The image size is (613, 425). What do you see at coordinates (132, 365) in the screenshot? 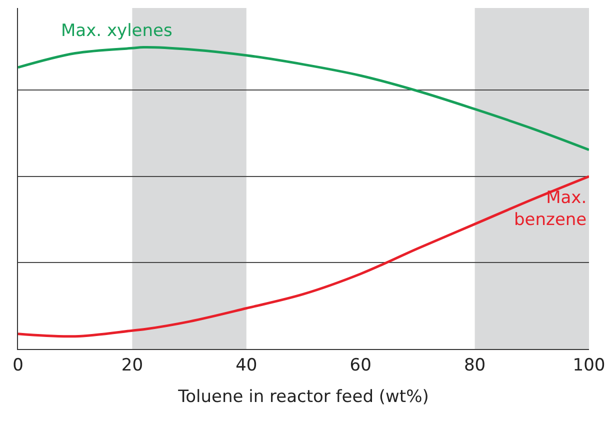
I see `x-tick-label: 20` at bounding box center [132, 365].